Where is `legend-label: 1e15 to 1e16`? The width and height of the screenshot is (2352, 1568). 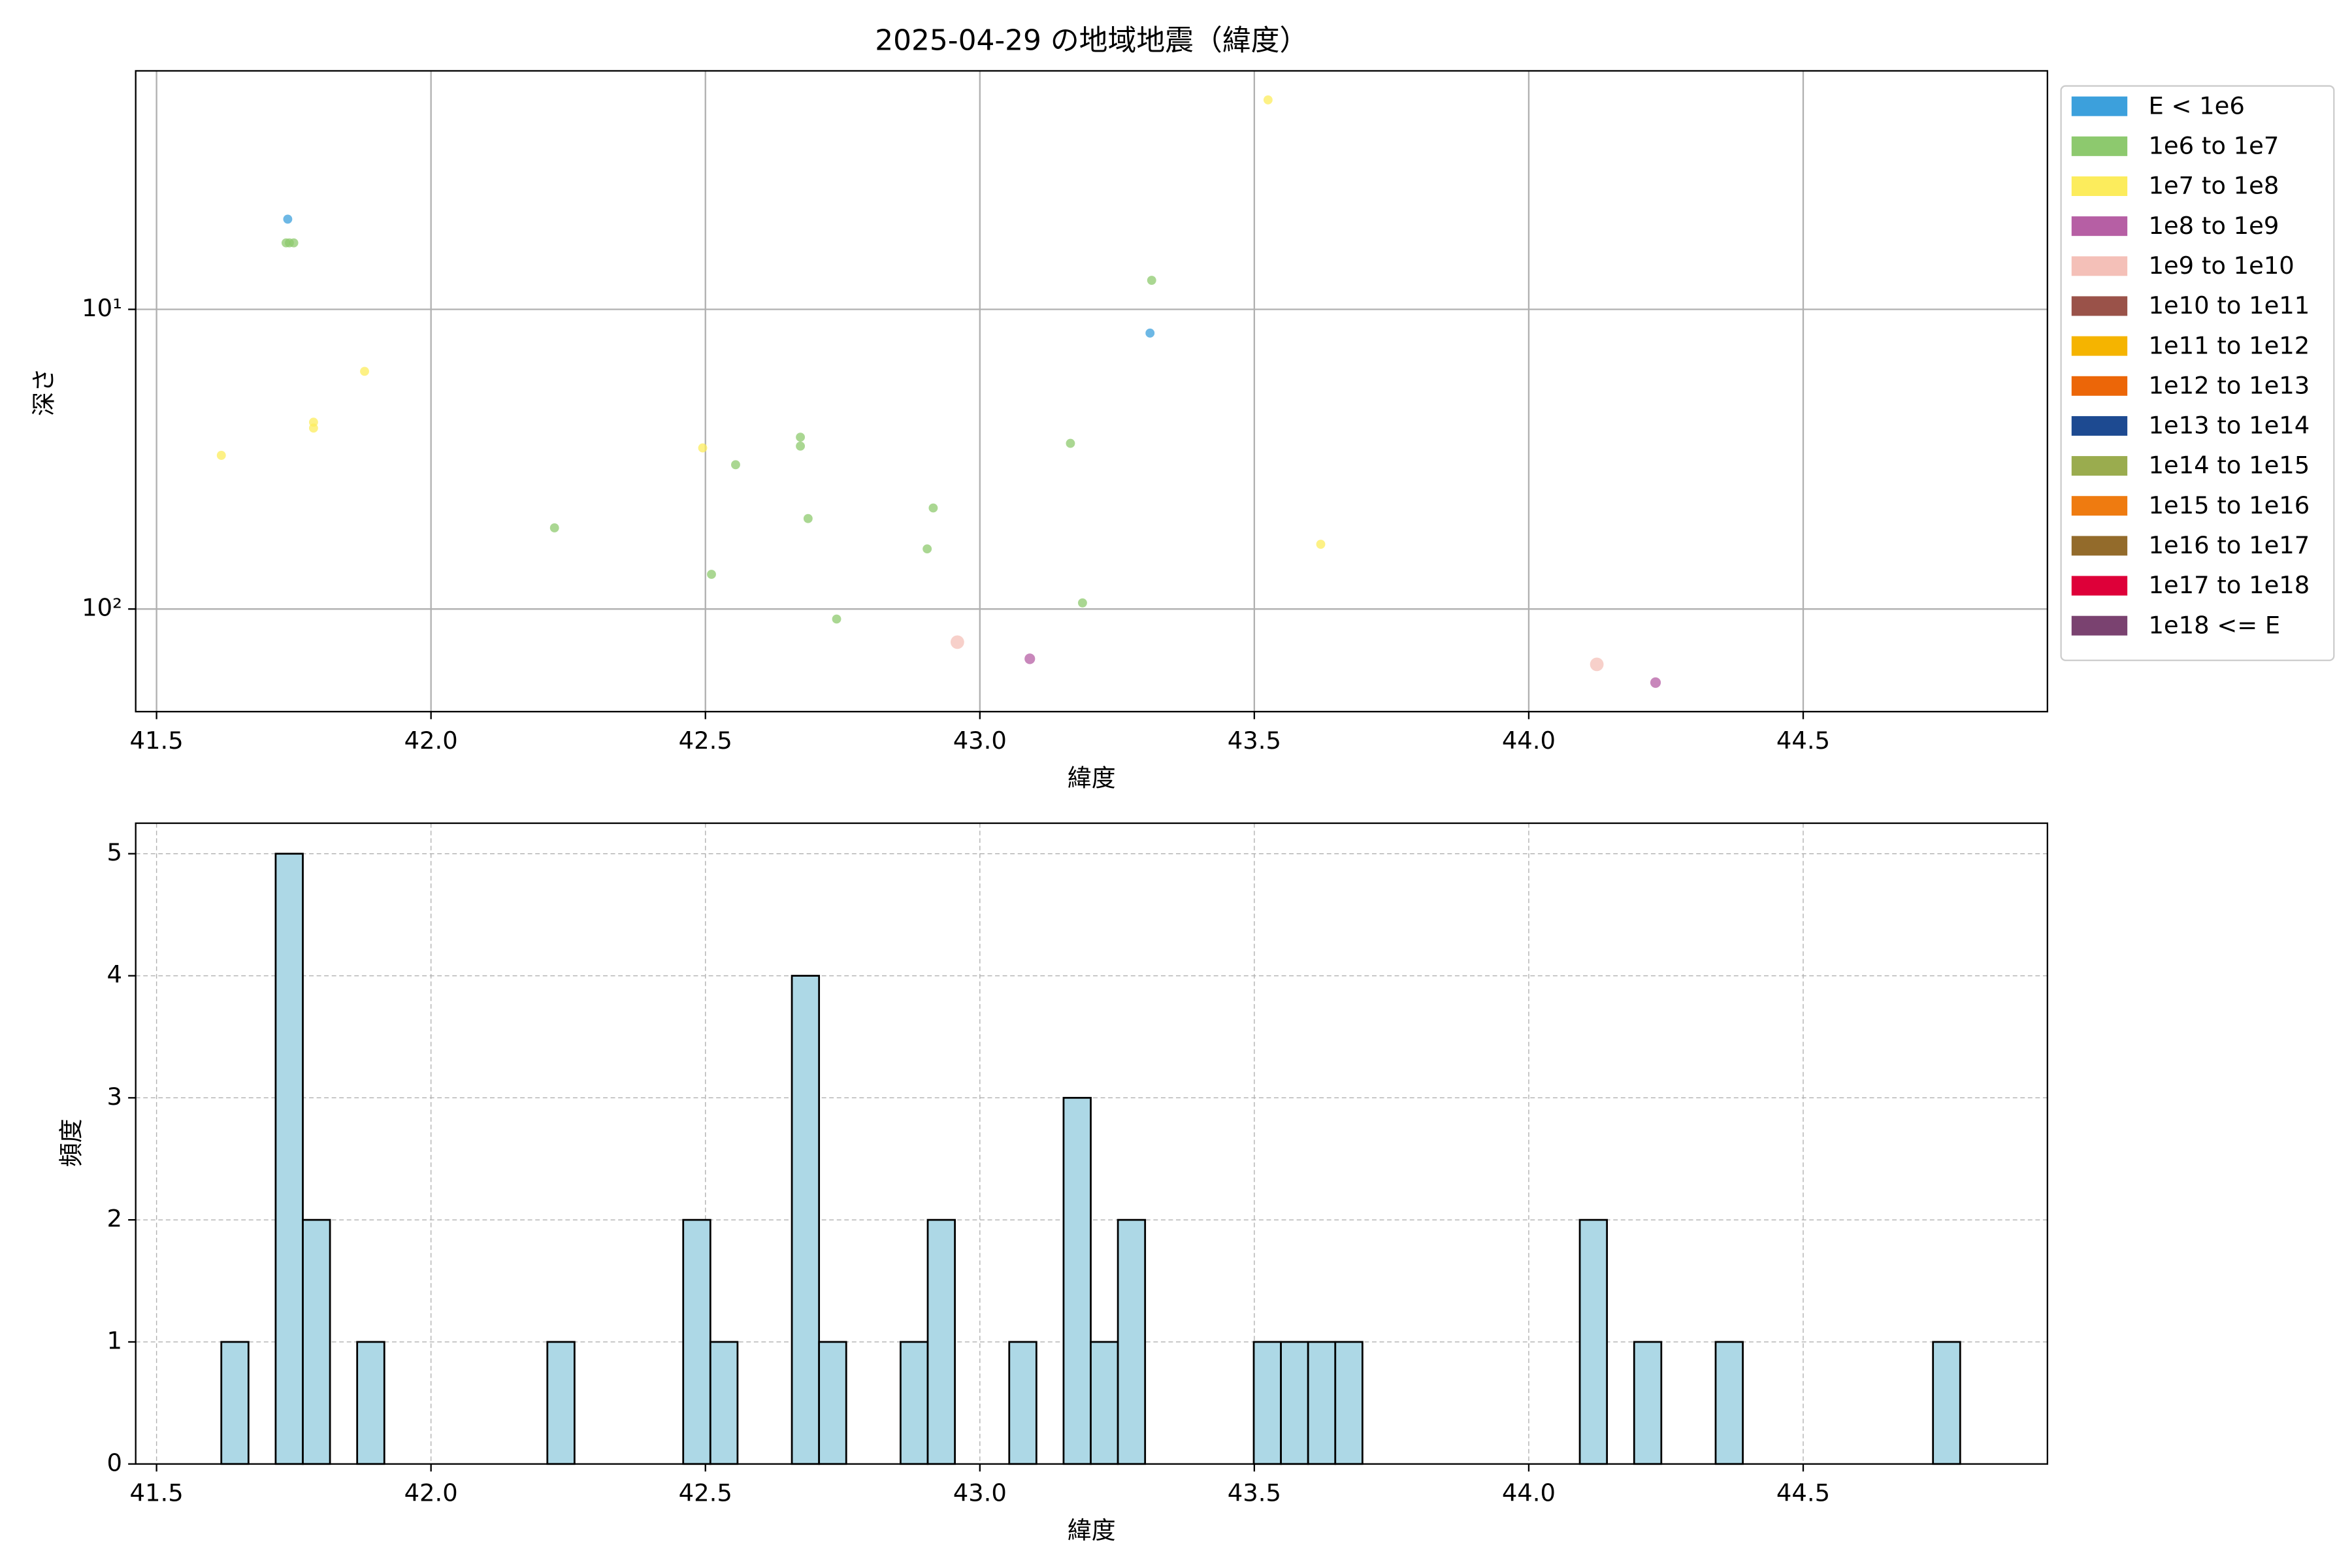 legend-label: 1e15 to 1e16 is located at coordinates (2229, 505).